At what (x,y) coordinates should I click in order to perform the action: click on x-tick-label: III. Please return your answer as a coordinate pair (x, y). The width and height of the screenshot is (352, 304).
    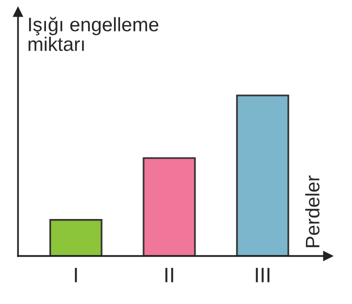
    Looking at the image, I should click on (263, 275).